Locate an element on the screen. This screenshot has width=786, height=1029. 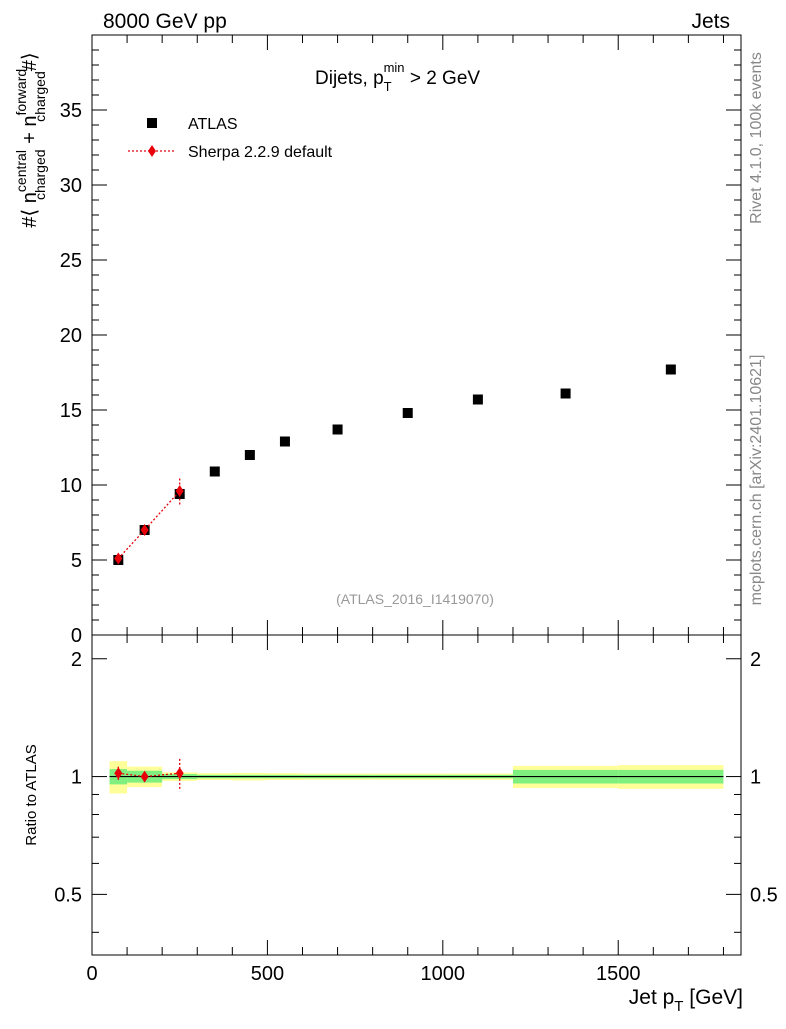
mcplots-label: mcplots.cern.ch [arXiv:2401.10621] is located at coordinates (756, 480).